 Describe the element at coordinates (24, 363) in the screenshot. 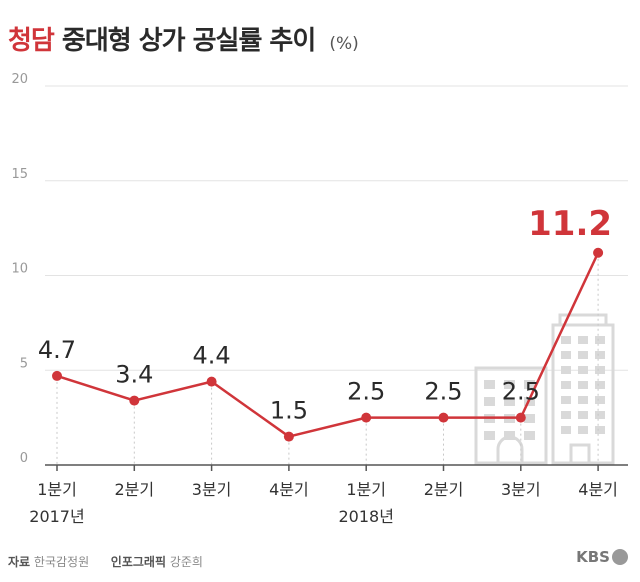

I see `y-tick-label: 5` at that location.